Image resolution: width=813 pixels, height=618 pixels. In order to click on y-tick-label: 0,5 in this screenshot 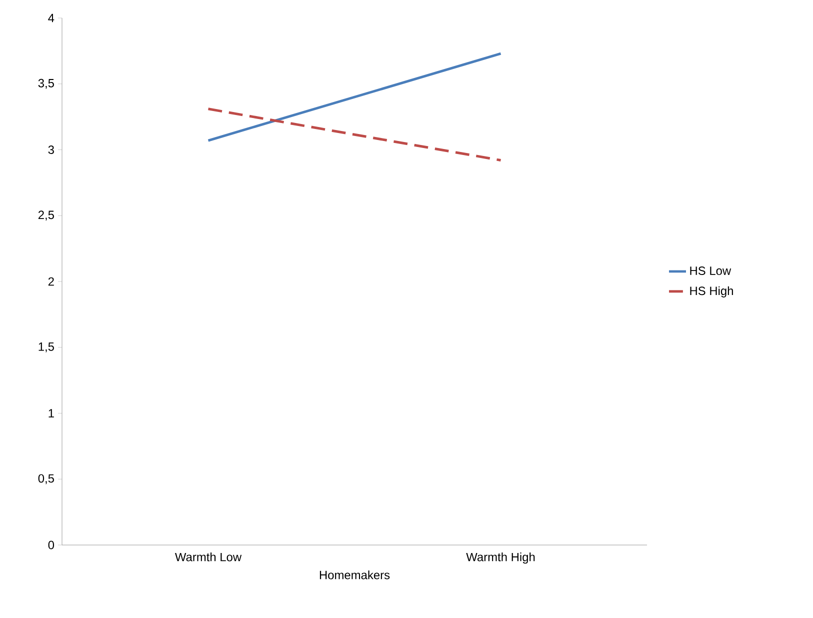, I will do `click(46, 479)`.